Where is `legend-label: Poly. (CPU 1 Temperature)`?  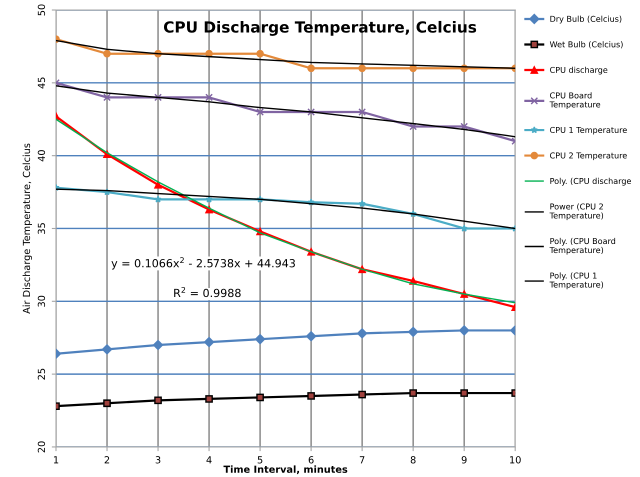 legend-label: Poly. (CPU 1 Temperature) is located at coordinates (577, 281).